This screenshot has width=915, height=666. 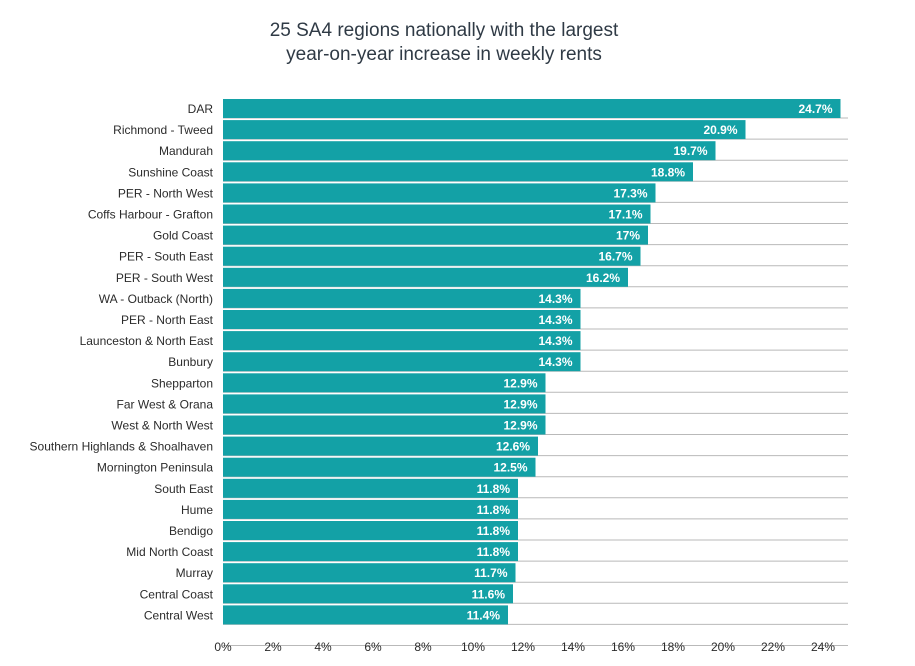 What do you see at coordinates (177, 594) in the screenshot?
I see `category-label-24: Central Coast` at bounding box center [177, 594].